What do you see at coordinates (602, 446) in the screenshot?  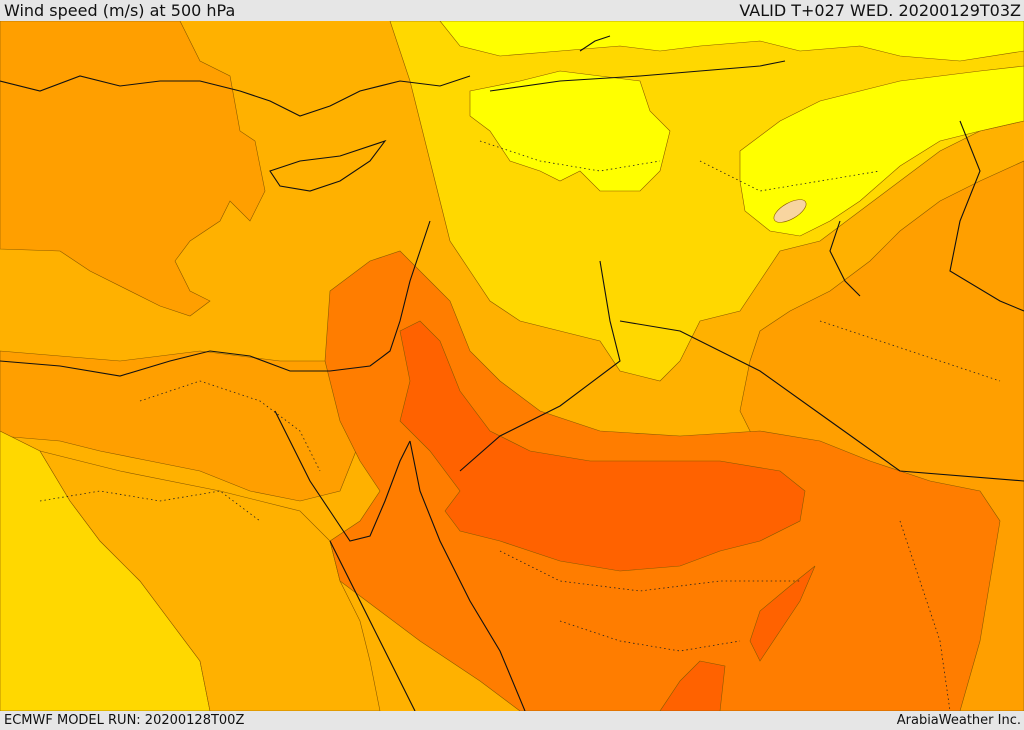 I see `band-6-core` at bounding box center [602, 446].